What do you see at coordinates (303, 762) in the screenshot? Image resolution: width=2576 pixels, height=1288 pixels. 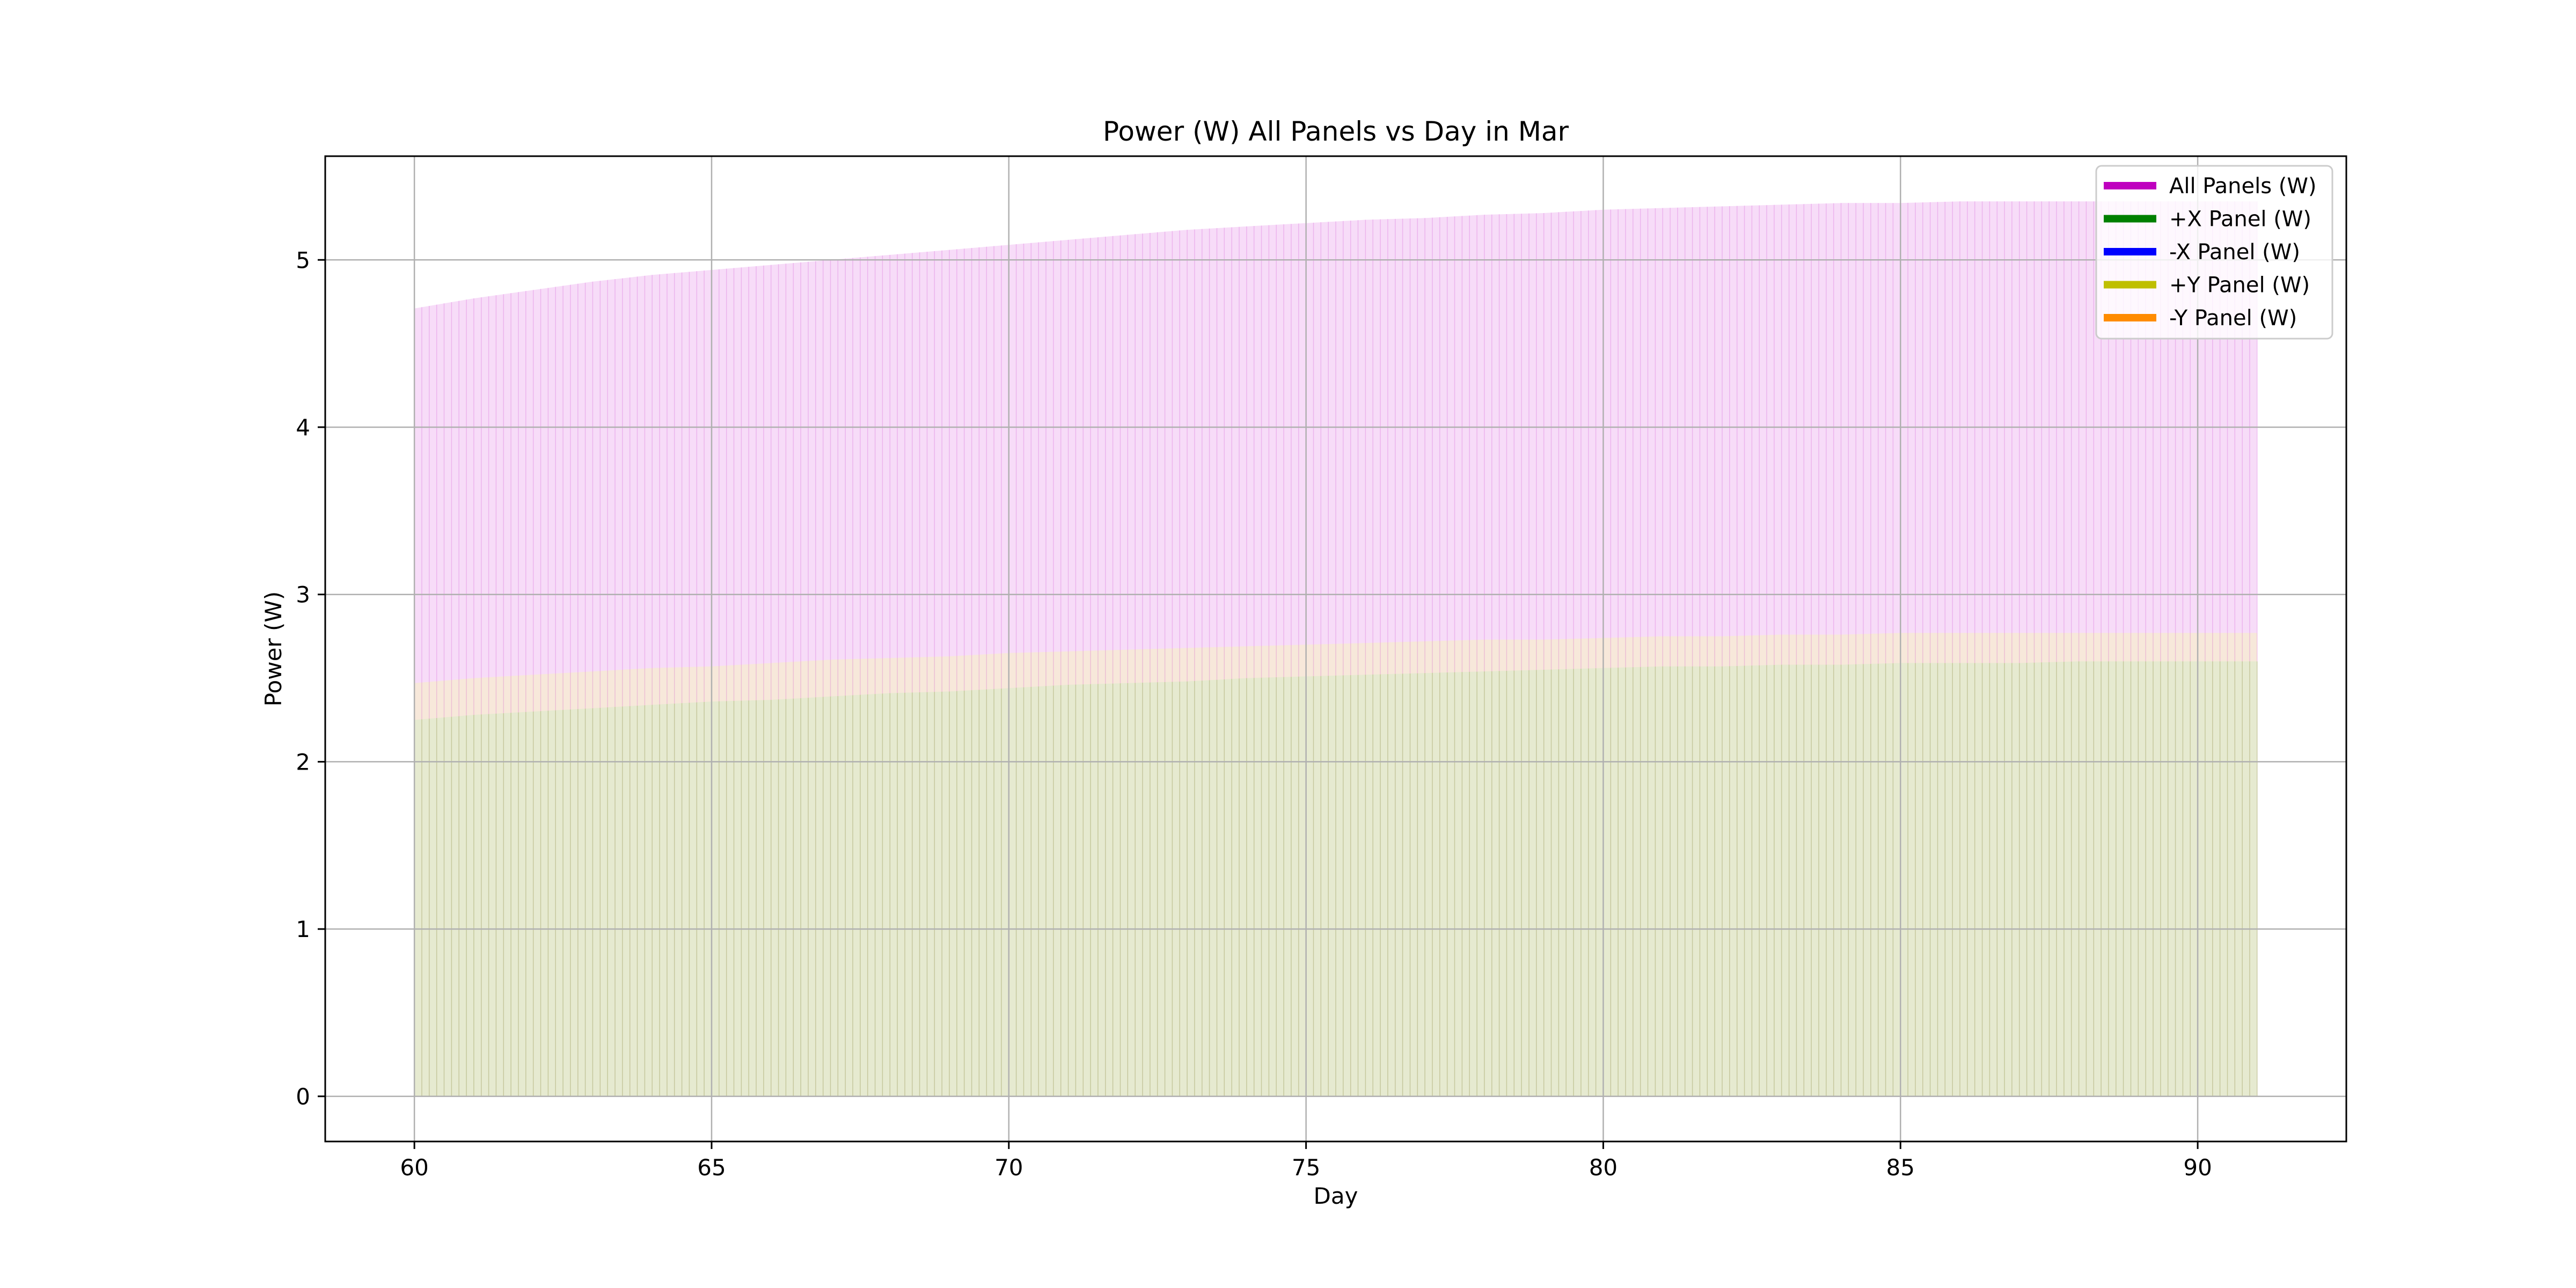 I see `y-tick-label: 2` at bounding box center [303, 762].